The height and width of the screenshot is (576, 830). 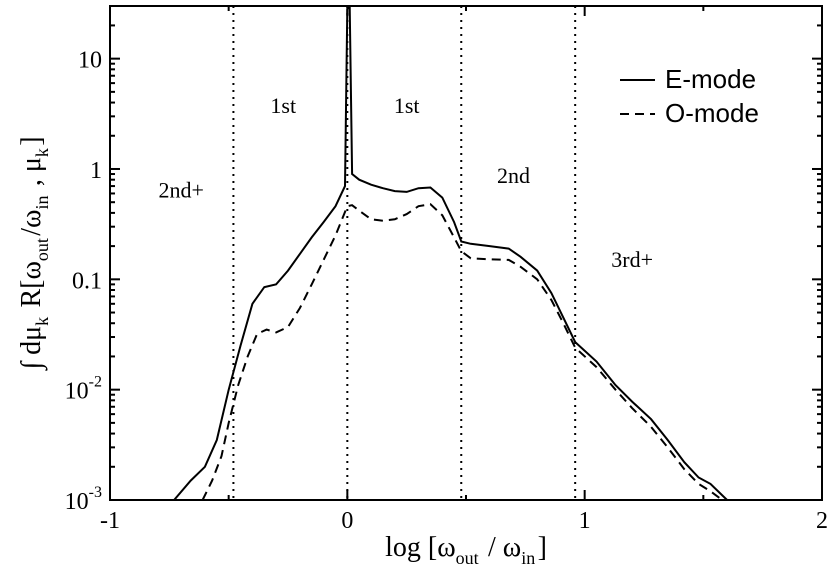 What do you see at coordinates (689, 96) in the screenshot?
I see `legend: E-mode O-mode` at bounding box center [689, 96].